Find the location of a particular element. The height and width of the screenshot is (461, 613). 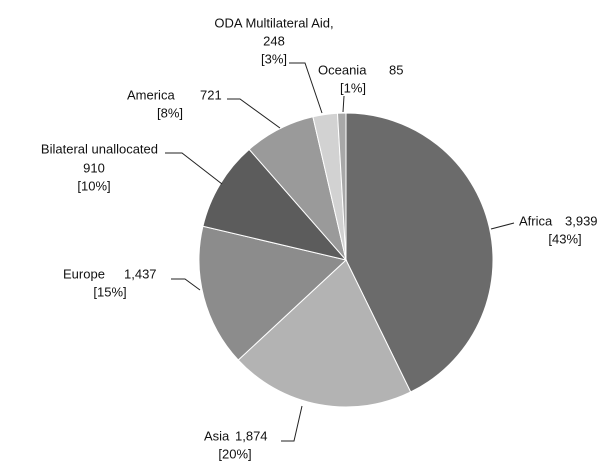

slice-label-name: ODA Multilateral Aid, is located at coordinates (273, 22).